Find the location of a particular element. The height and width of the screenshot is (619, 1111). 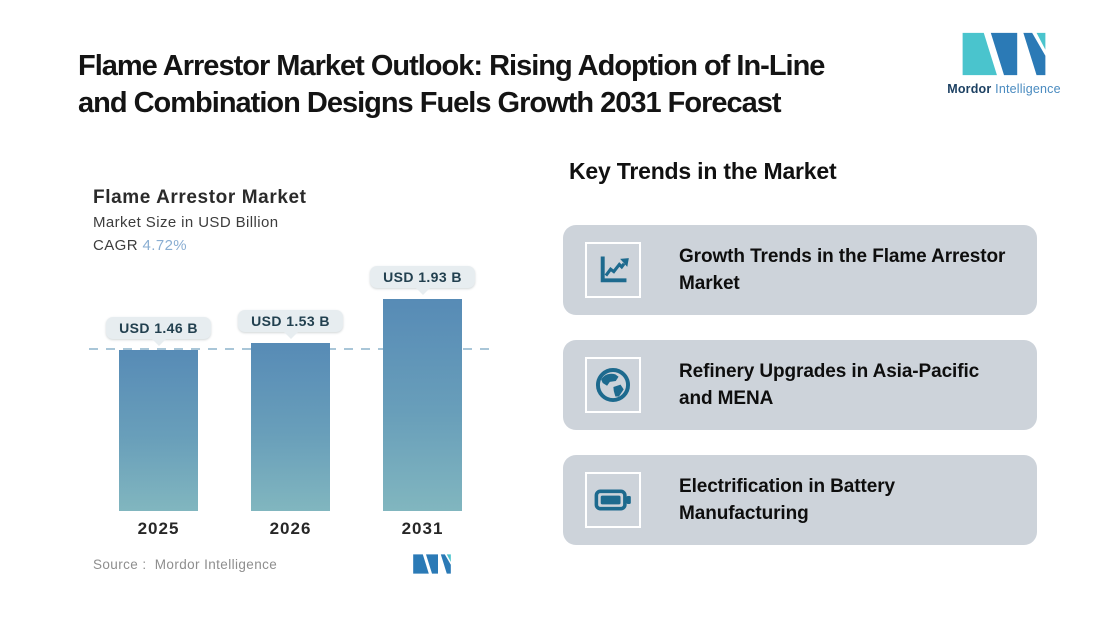

mordor-intelligence-logo-icon is located at coordinates (1004, 54).